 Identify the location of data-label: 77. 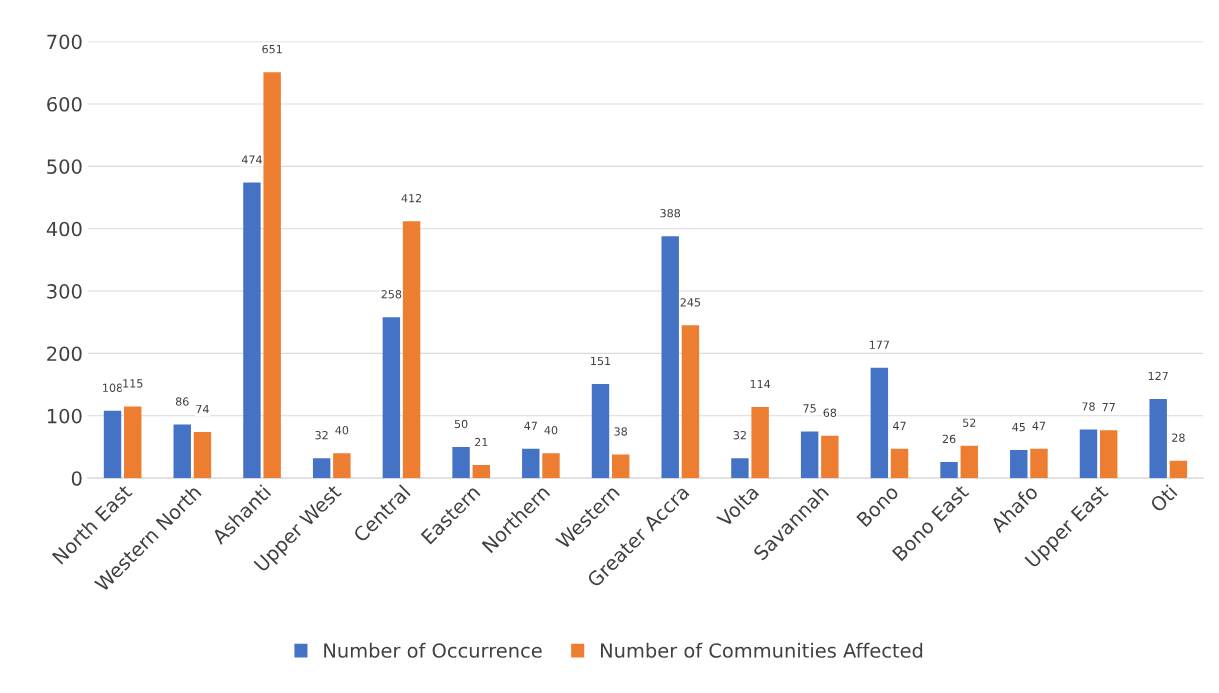
(1108, 407).